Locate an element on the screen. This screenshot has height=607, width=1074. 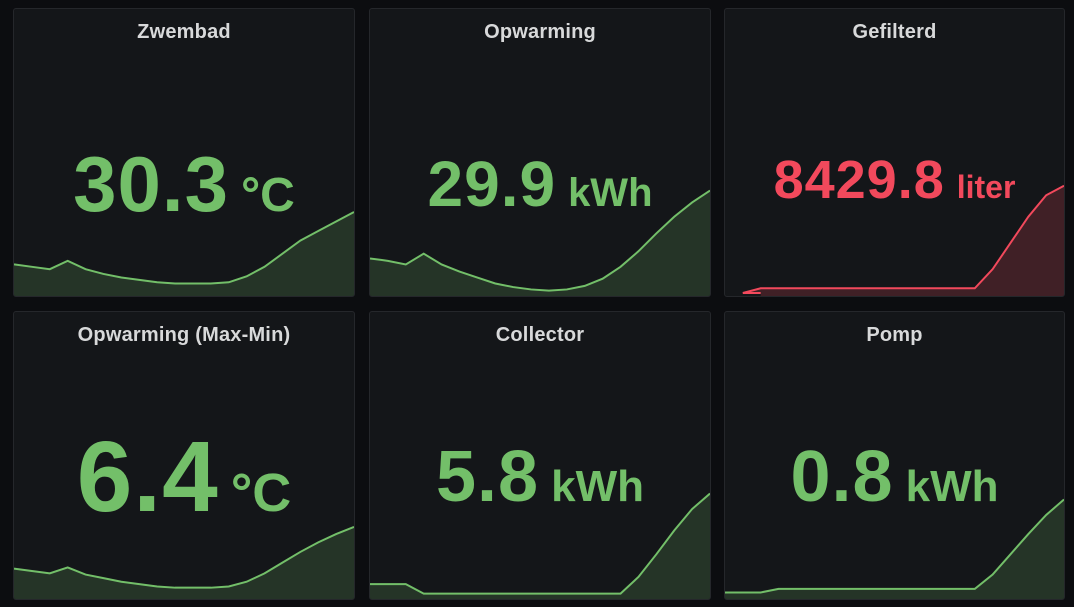
stat-value: 29.9 kWh is located at coordinates (540, 184).